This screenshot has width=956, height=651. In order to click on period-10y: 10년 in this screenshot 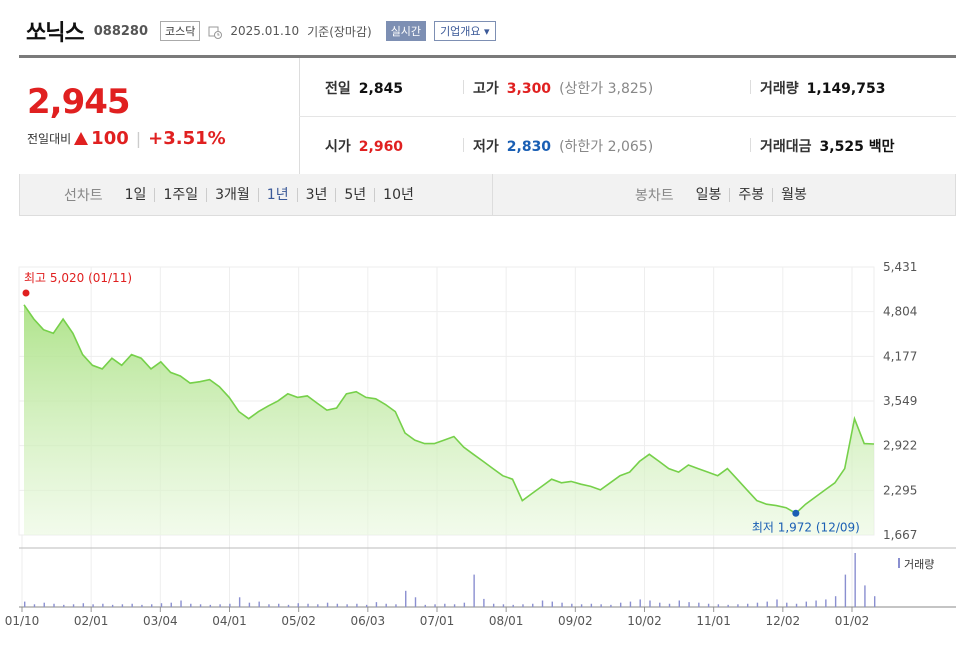, I will do `click(398, 194)`.